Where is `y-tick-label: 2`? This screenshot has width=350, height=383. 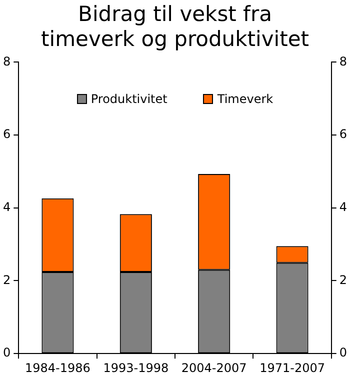 y-tick-label: 2 is located at coordinates (6, 279).